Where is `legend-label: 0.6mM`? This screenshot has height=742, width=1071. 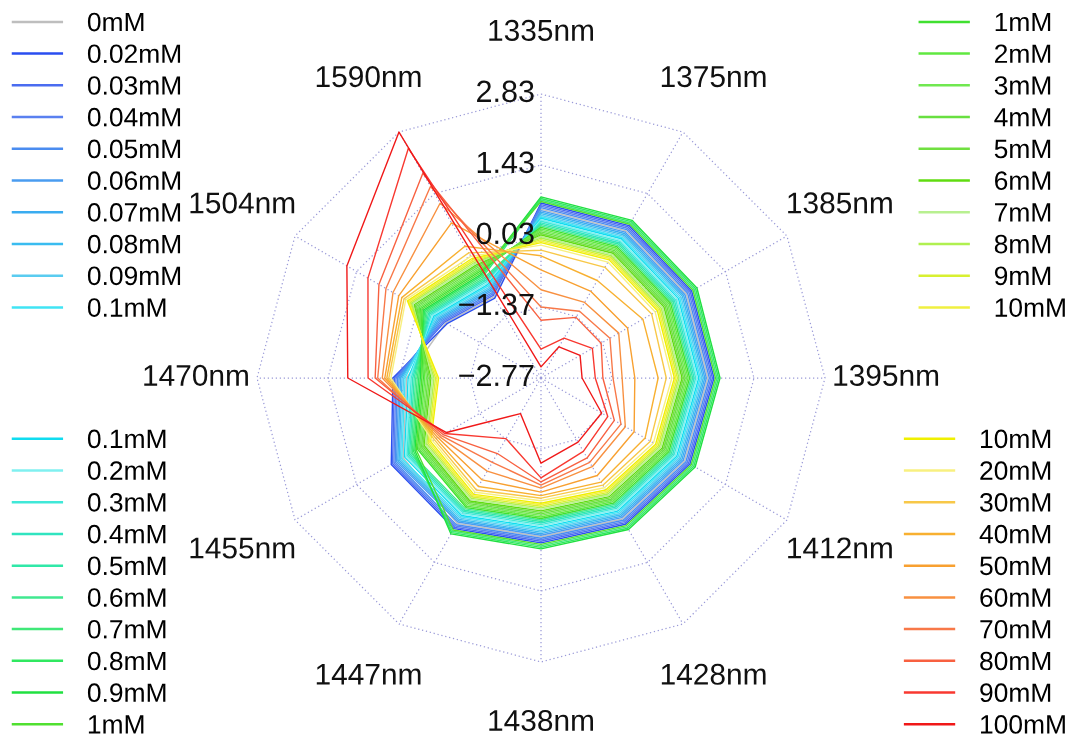 legend-label: 0.6mM is located at coordinates (126, 597).